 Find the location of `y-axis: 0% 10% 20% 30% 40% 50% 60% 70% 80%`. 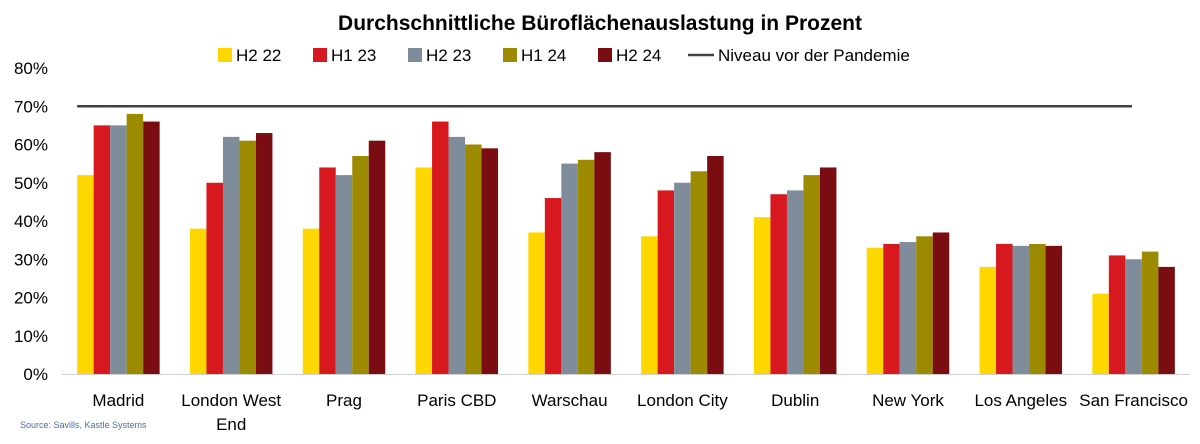

y-axis: 0% 10% 20% 30% 40% 50% 60% 70% 80% is located at coordinates (31, 221).